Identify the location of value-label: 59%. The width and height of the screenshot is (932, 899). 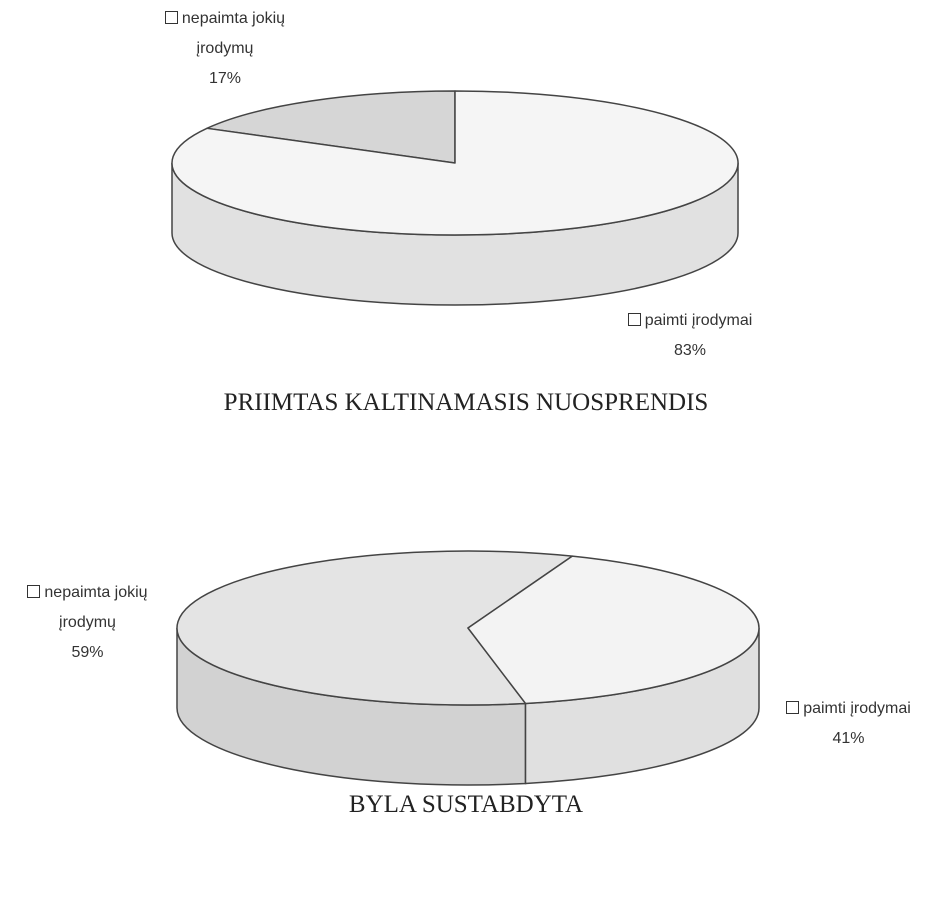
(87, 652).